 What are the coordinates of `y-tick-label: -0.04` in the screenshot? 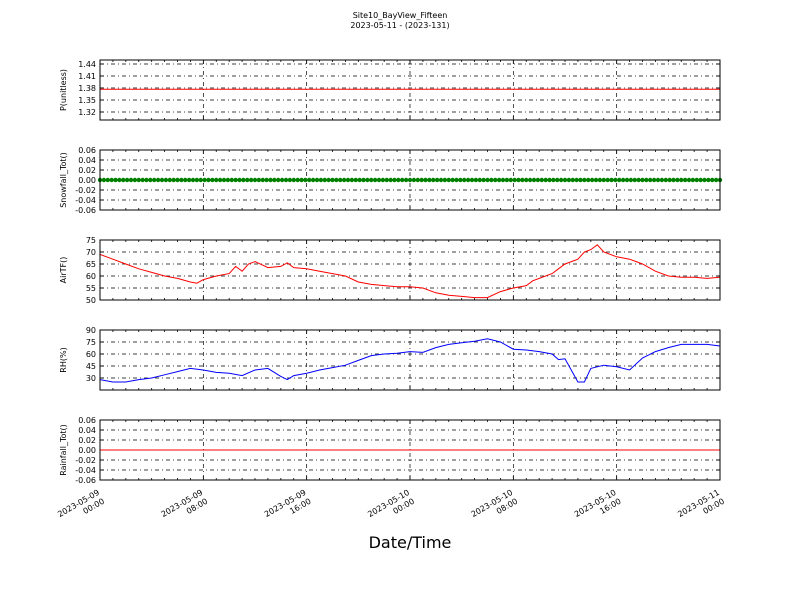 It's located at (85, 200).